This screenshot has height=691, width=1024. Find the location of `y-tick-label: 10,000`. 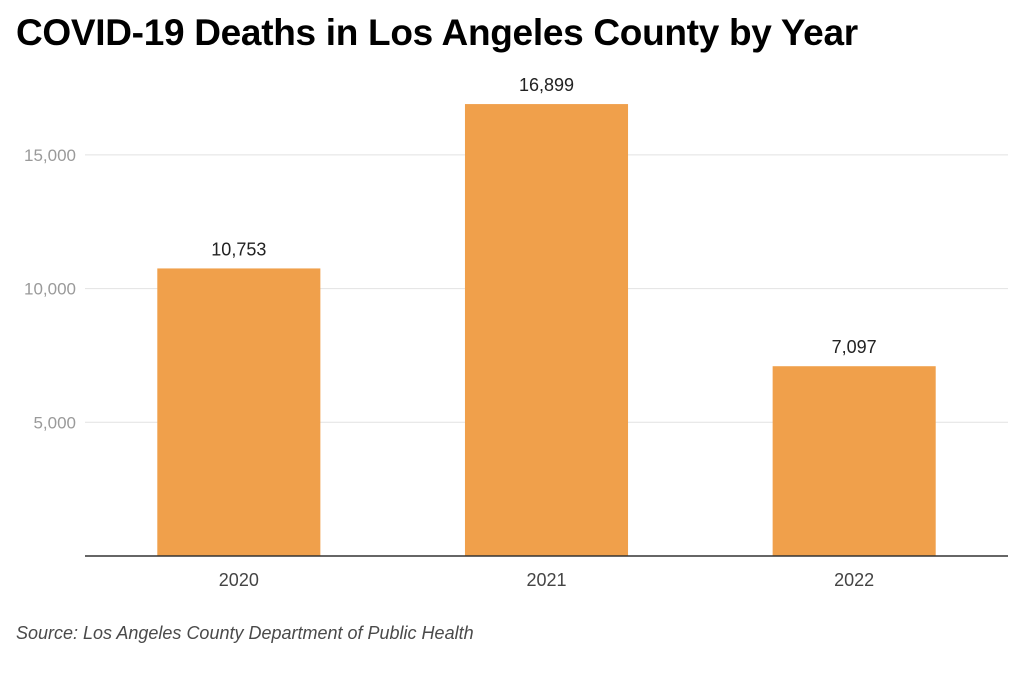

y-tick-label: 10,000 is located at coordinates (50, 289).